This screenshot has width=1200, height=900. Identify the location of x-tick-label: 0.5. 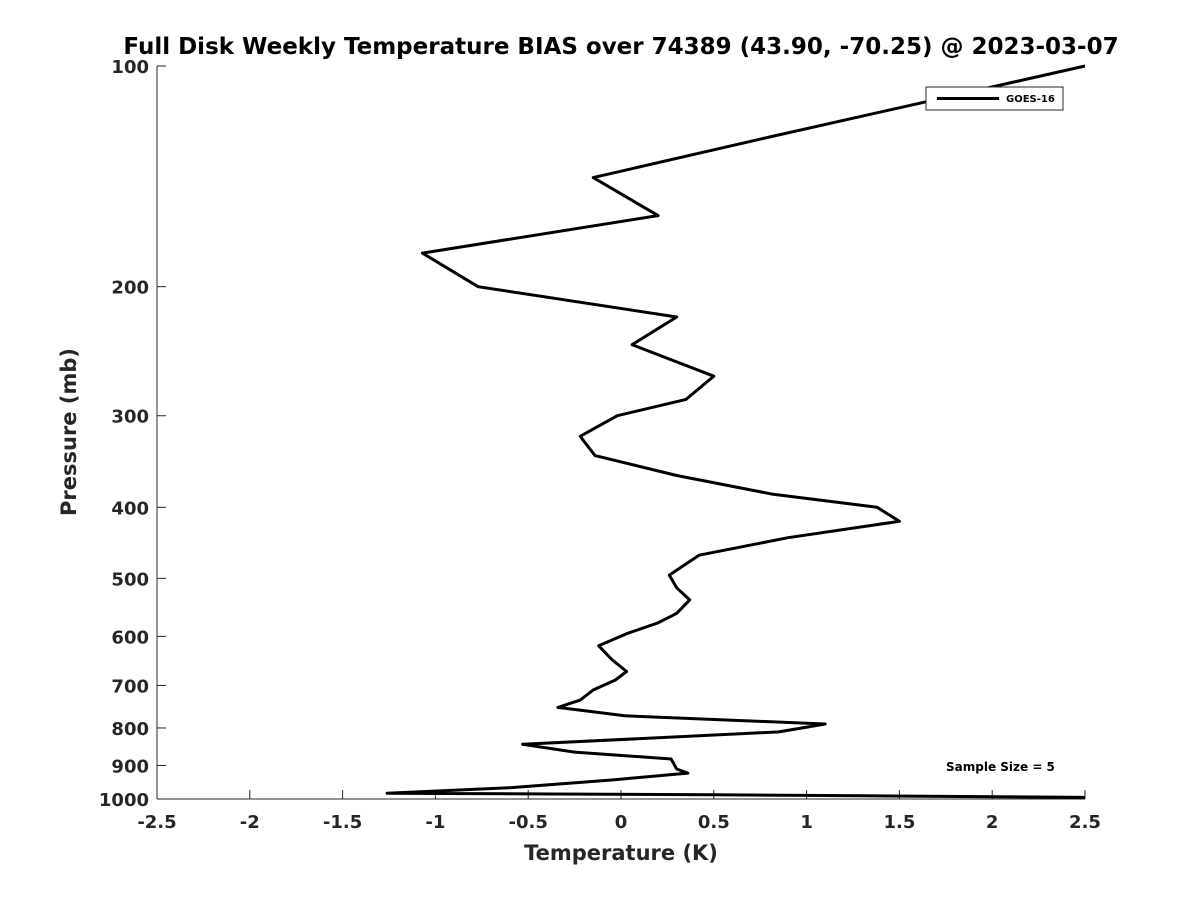
(714, 822).